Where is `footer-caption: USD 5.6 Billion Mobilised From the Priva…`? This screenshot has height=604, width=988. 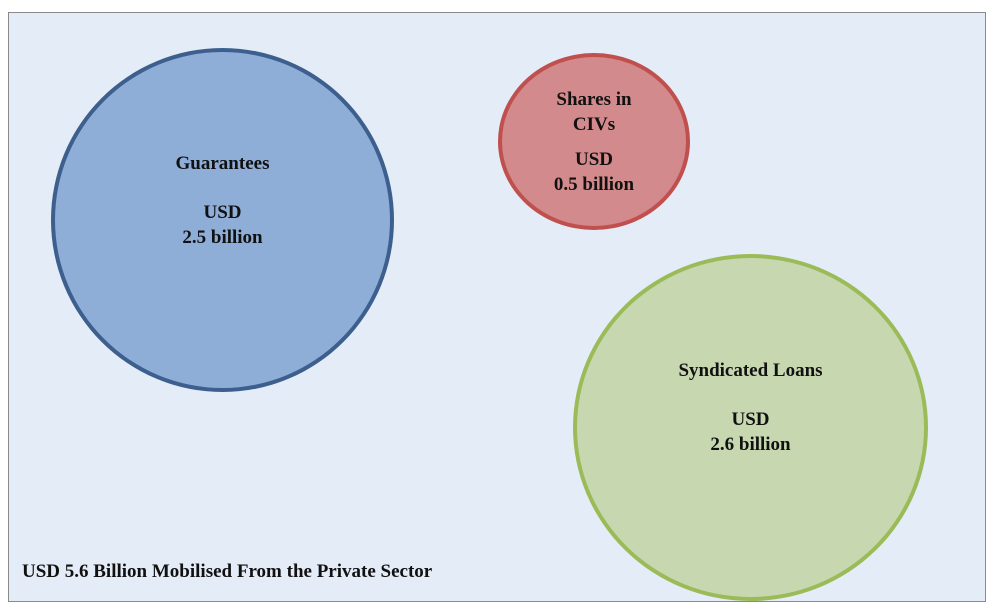
footer-caption: USD 5.6 Billion Mobilised From the Priva… is located at coordinates (227, 571).